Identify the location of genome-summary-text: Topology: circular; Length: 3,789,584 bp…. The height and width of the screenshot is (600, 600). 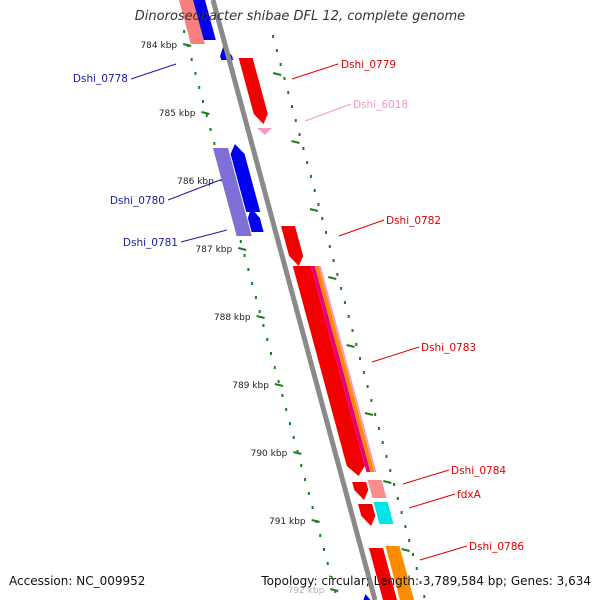
(426, 581).